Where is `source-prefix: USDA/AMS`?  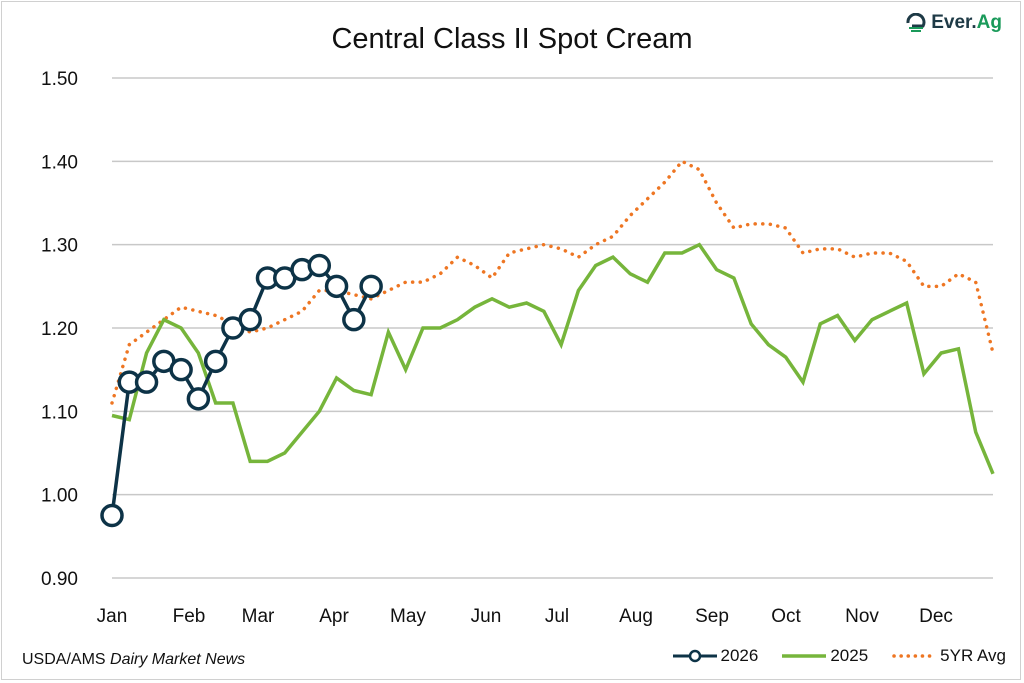 source-prefix: USDA/AMS is located at coordinates (66, 659).